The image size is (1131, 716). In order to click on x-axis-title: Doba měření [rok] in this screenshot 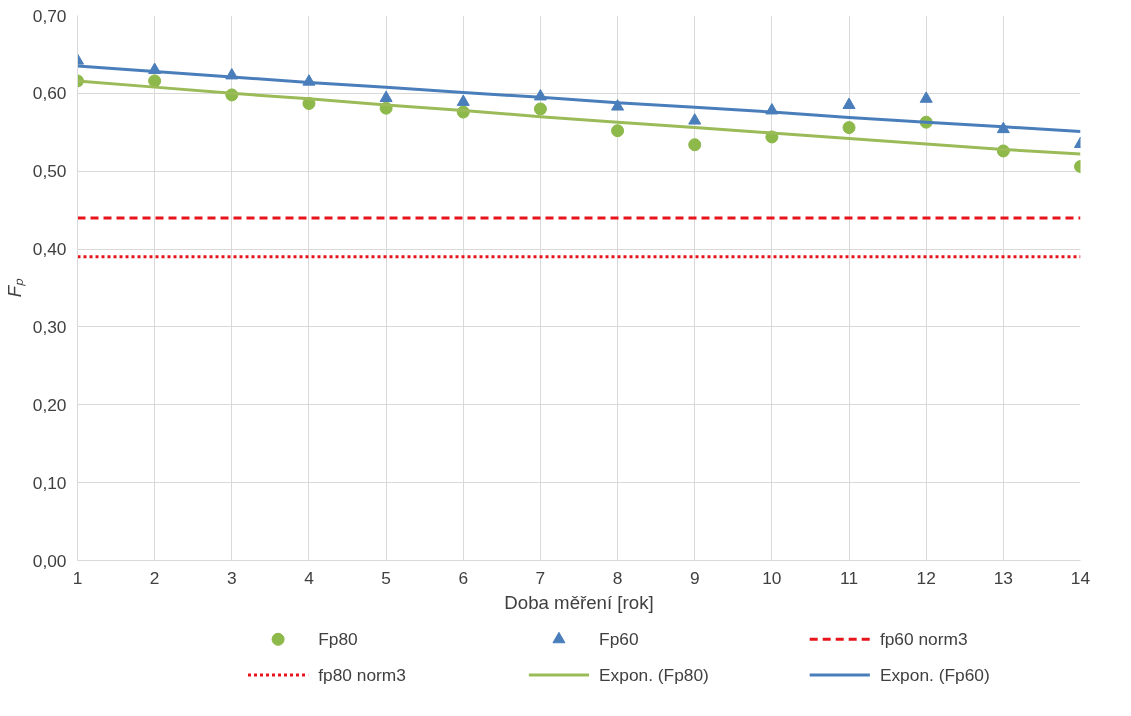, I will do `click(579, 602)`.